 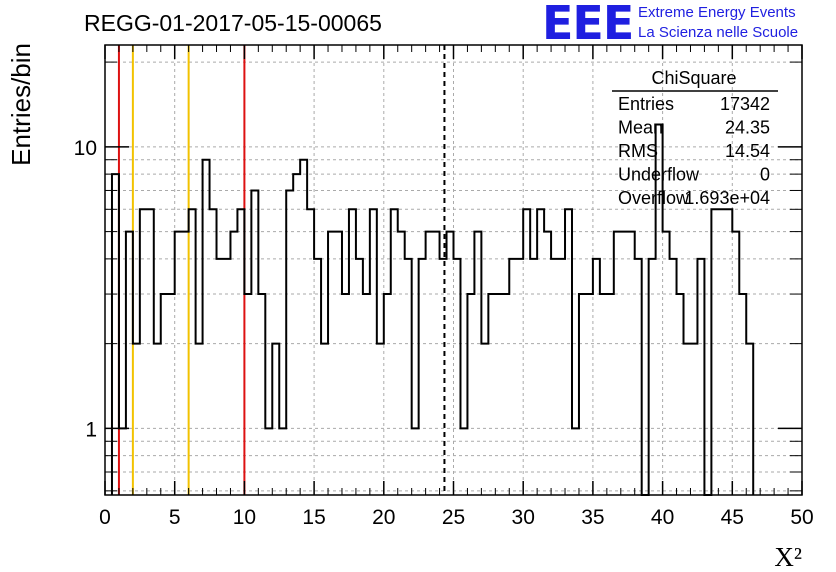 I want to click on stats-row-label: Entries, so click(x=646, y=104).